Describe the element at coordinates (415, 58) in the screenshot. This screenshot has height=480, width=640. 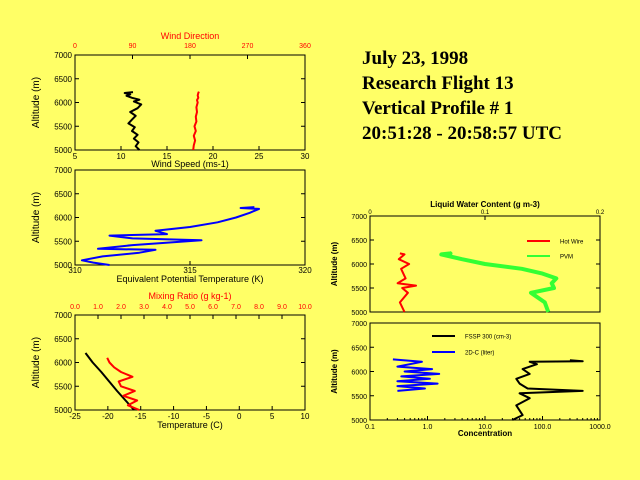
I see `flight-date: July 23, 1998` at that location.